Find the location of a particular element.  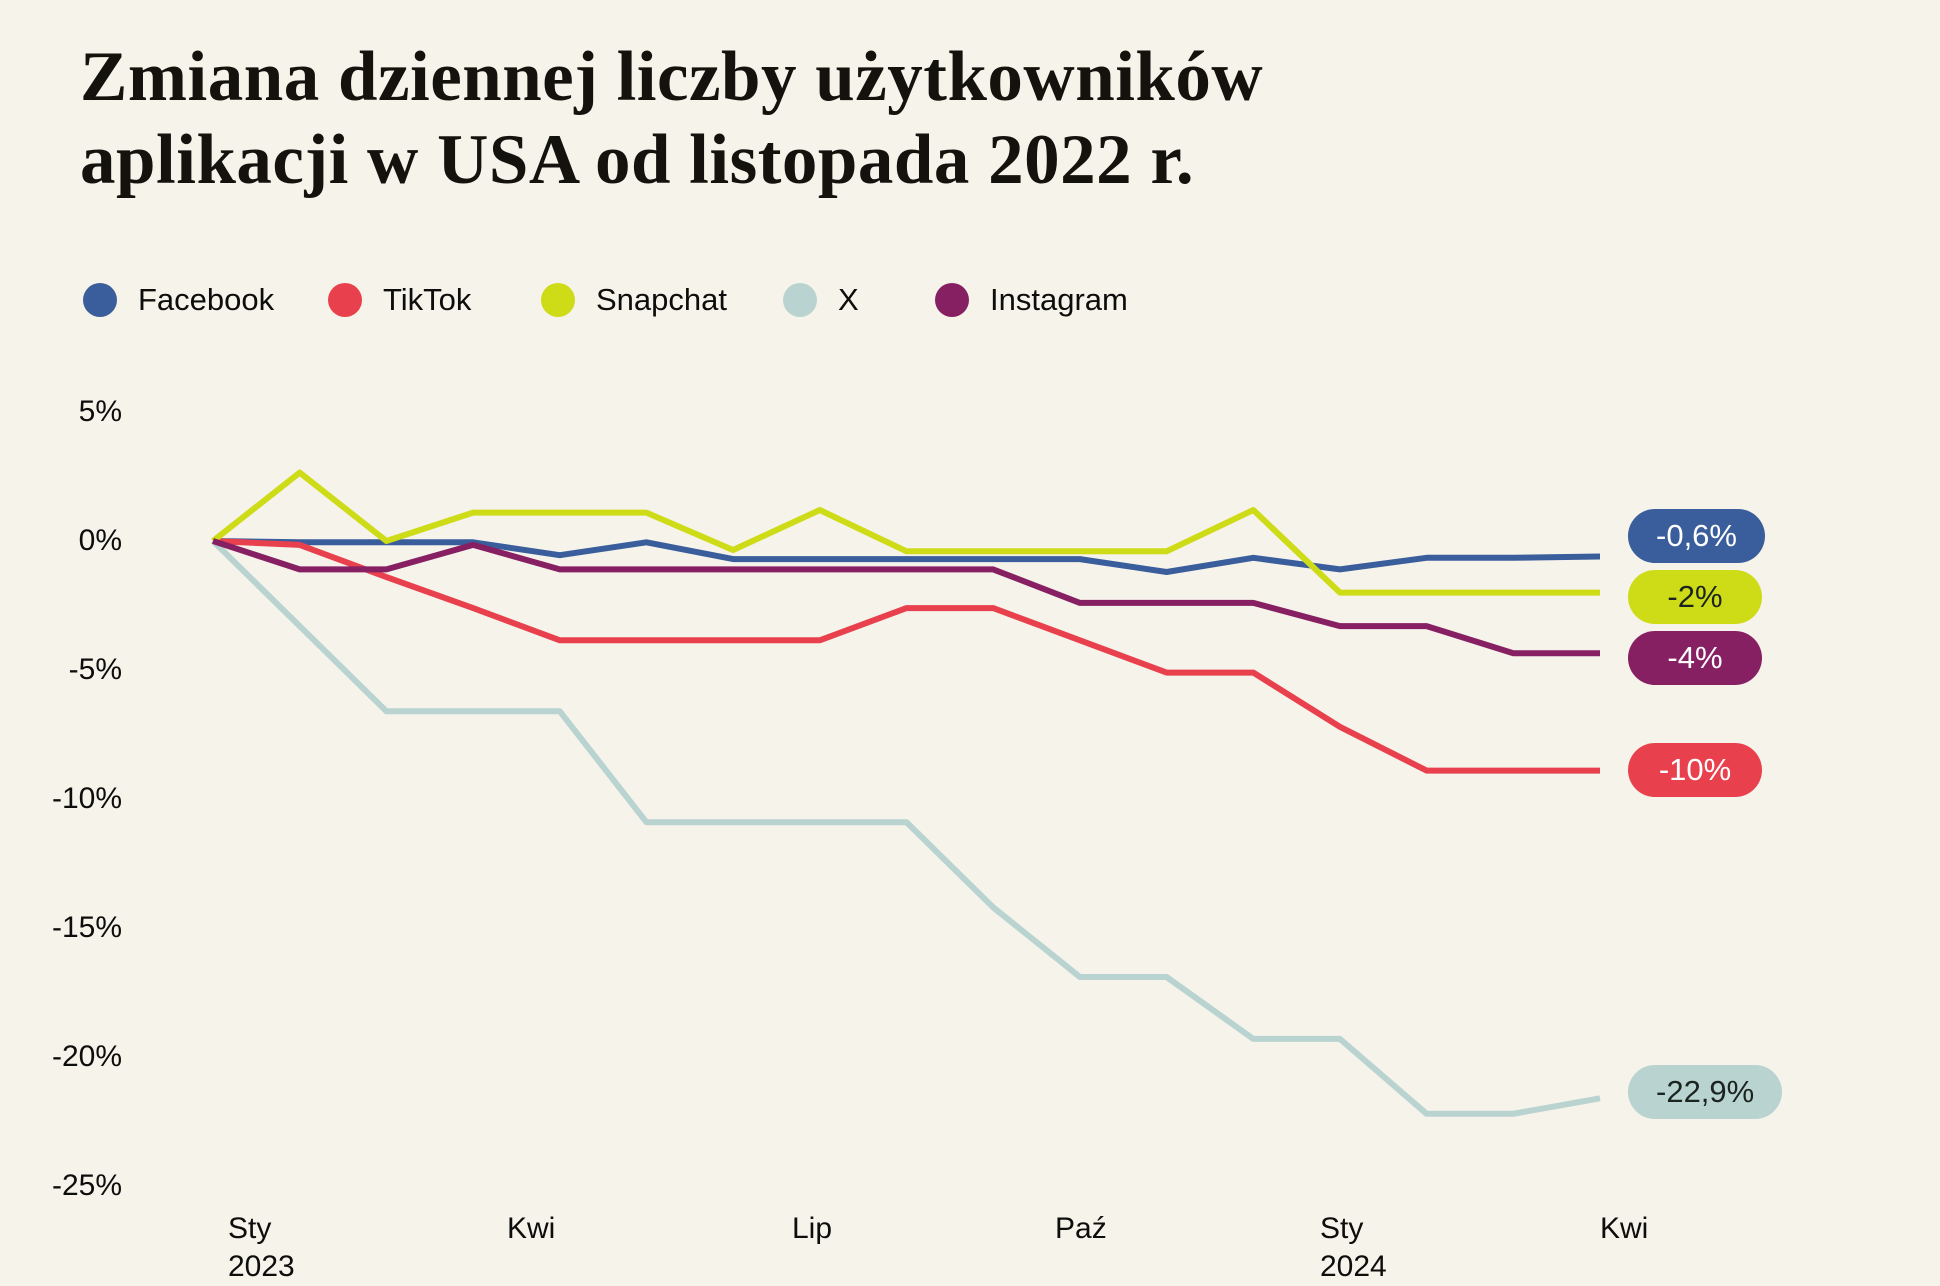

y-tick-label: -15% is located at coordinates (86, 927).